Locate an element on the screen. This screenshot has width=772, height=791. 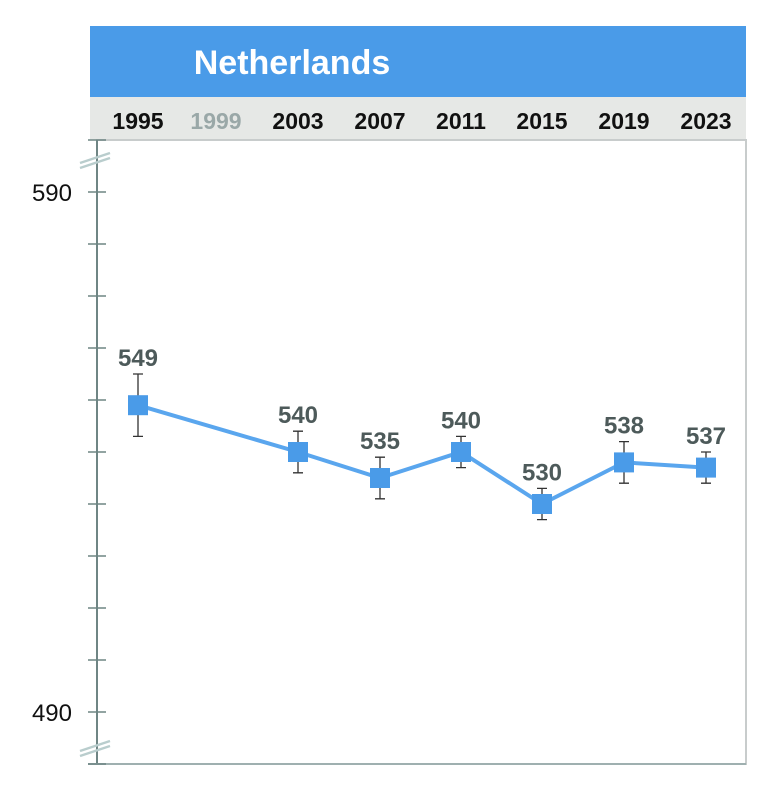
y-tick-label: 490 is located at coordinates (52, 713).